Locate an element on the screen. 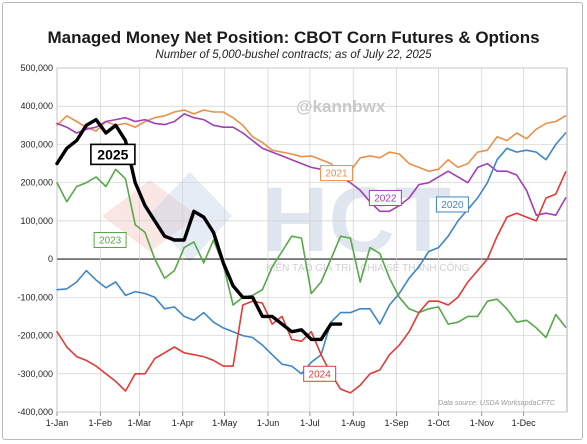  series-label-text: 2022 is located at coordinates (385, 198).